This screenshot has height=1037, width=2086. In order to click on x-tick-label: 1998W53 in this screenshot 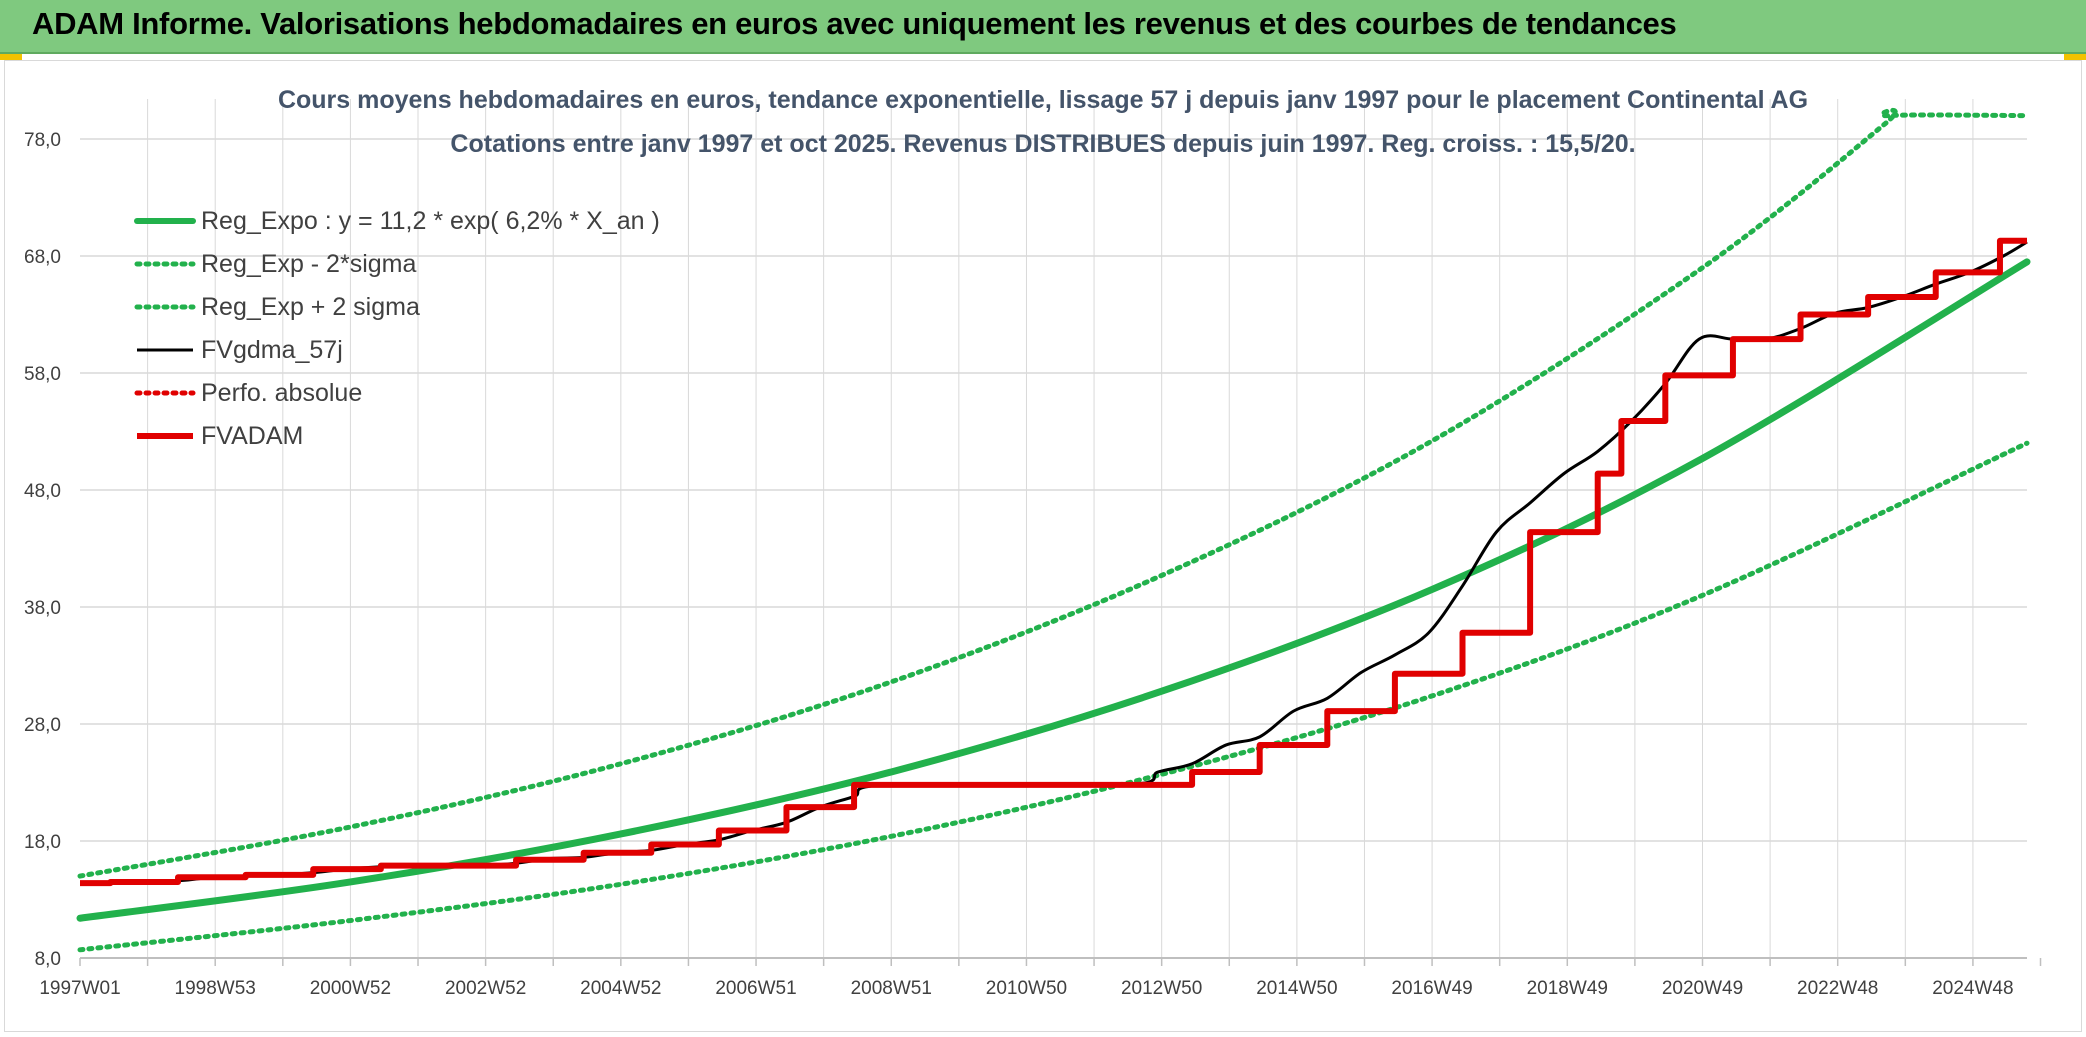, I will do `click(215, 988)`.